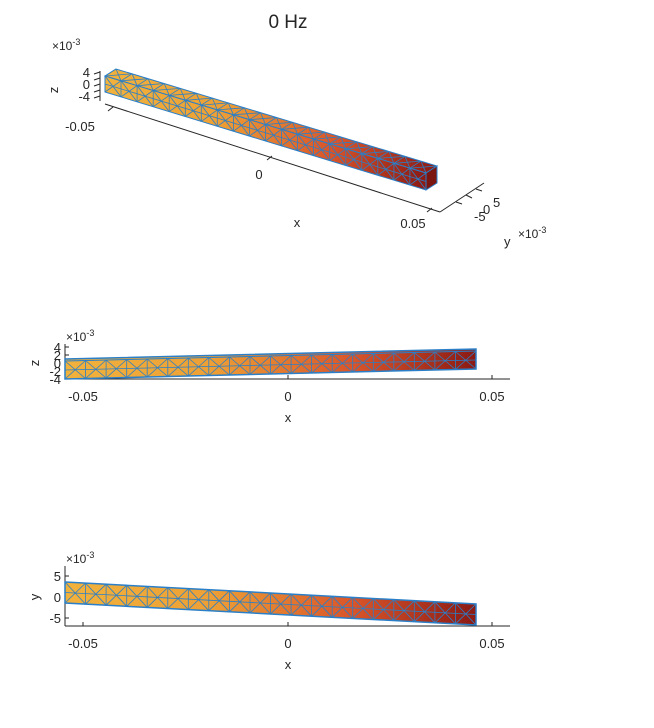  I want to click on iso-y-axis, so click(462, 197).